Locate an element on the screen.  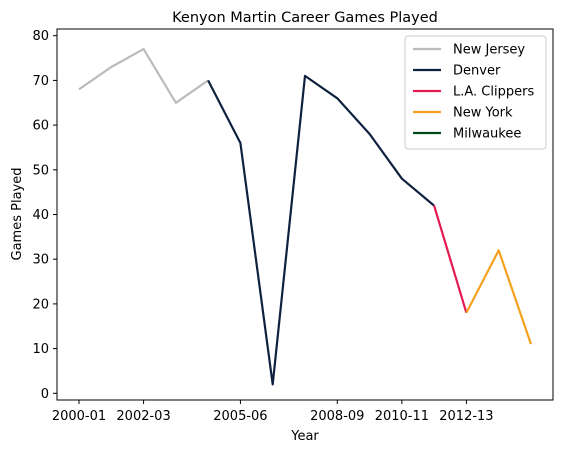
legend-label: L.A. Clippers is located at coordinates (493, 92).